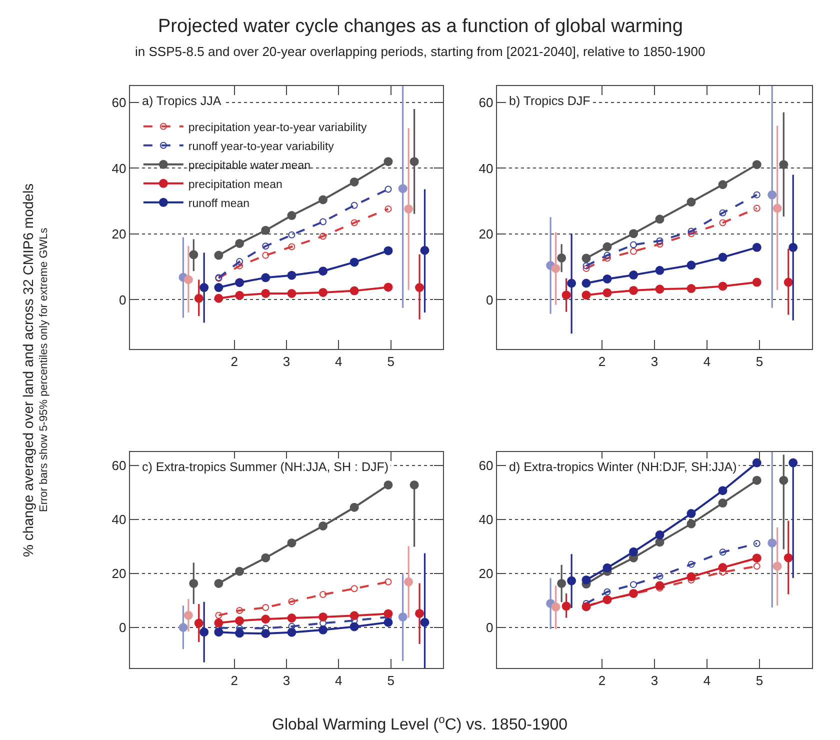 The height and width of the screenshot is (740, 840). Describe the element at coordinates (550, 101) in the screenshot. I see `annotation: b) Tropics DJF` at that location.